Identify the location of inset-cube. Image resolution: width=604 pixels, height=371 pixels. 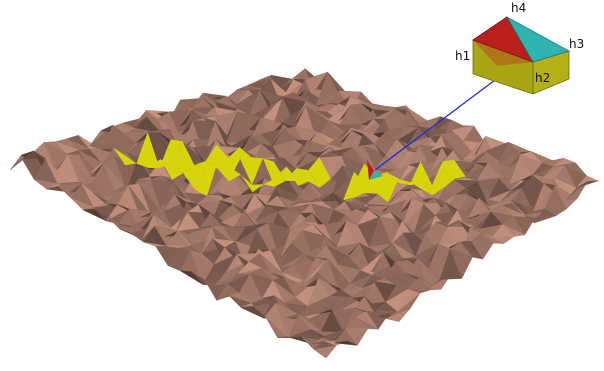
(521, 55).